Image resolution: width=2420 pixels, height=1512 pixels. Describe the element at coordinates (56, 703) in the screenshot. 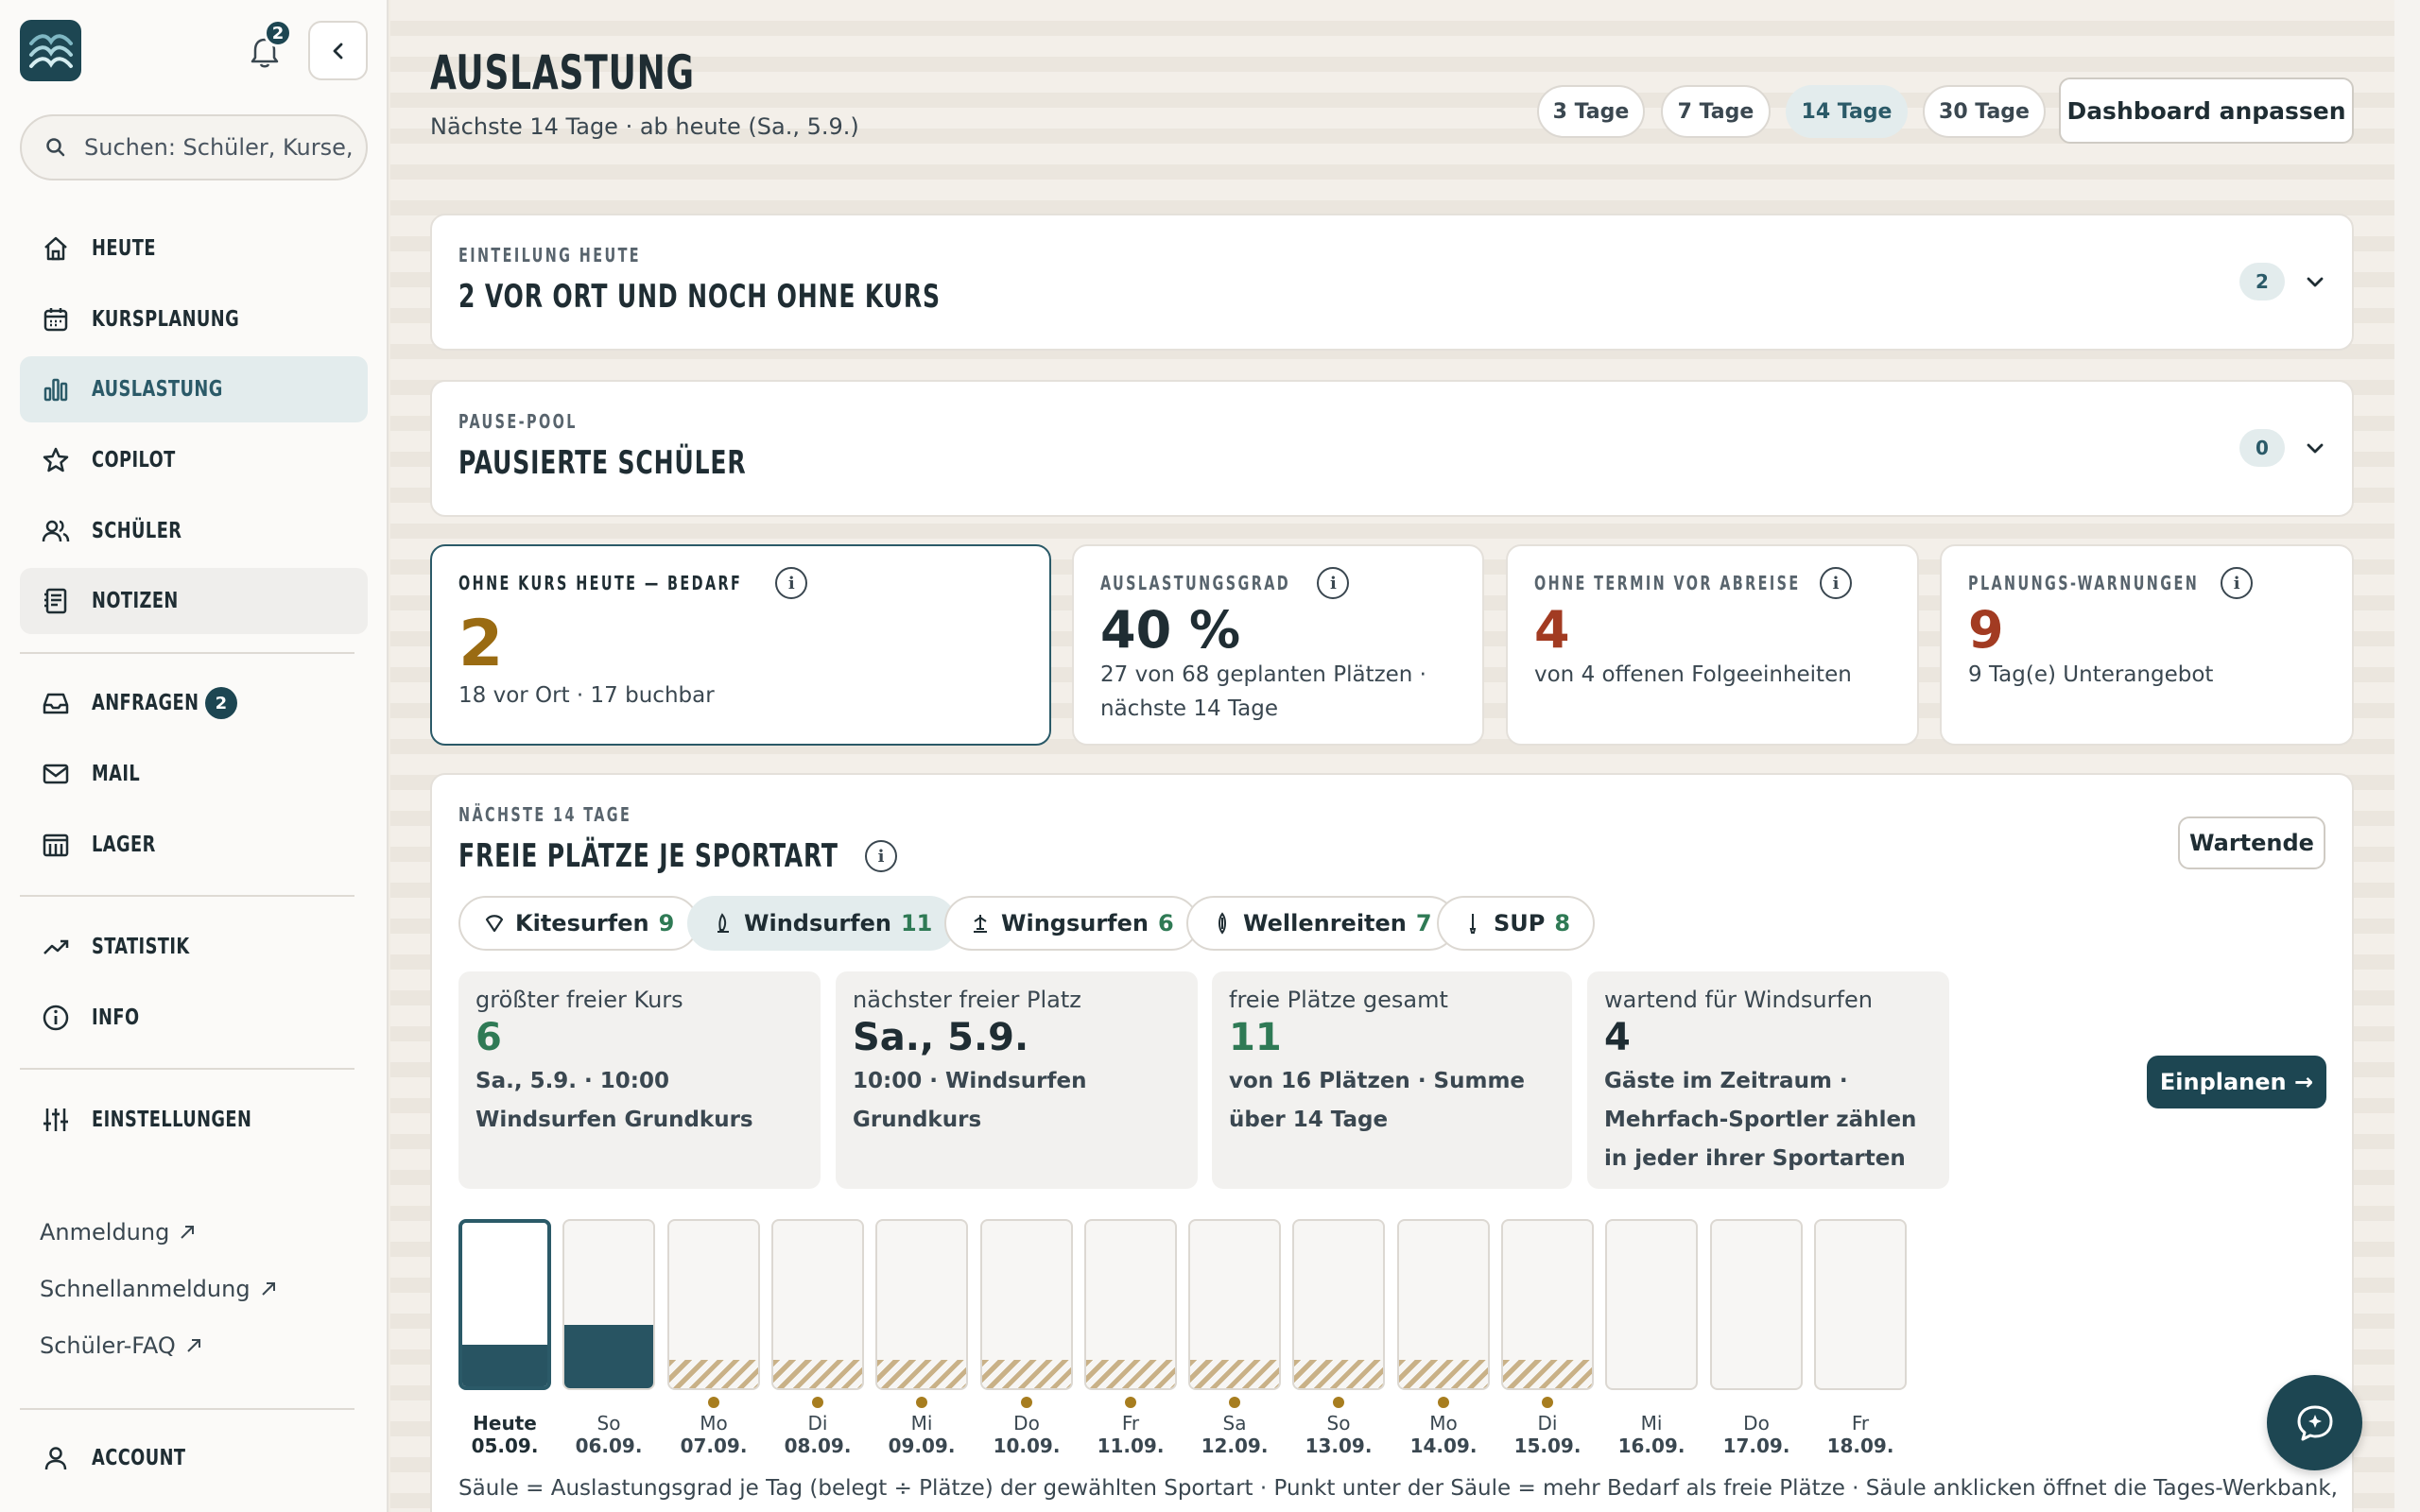

I see `inbox-icon` at that location.